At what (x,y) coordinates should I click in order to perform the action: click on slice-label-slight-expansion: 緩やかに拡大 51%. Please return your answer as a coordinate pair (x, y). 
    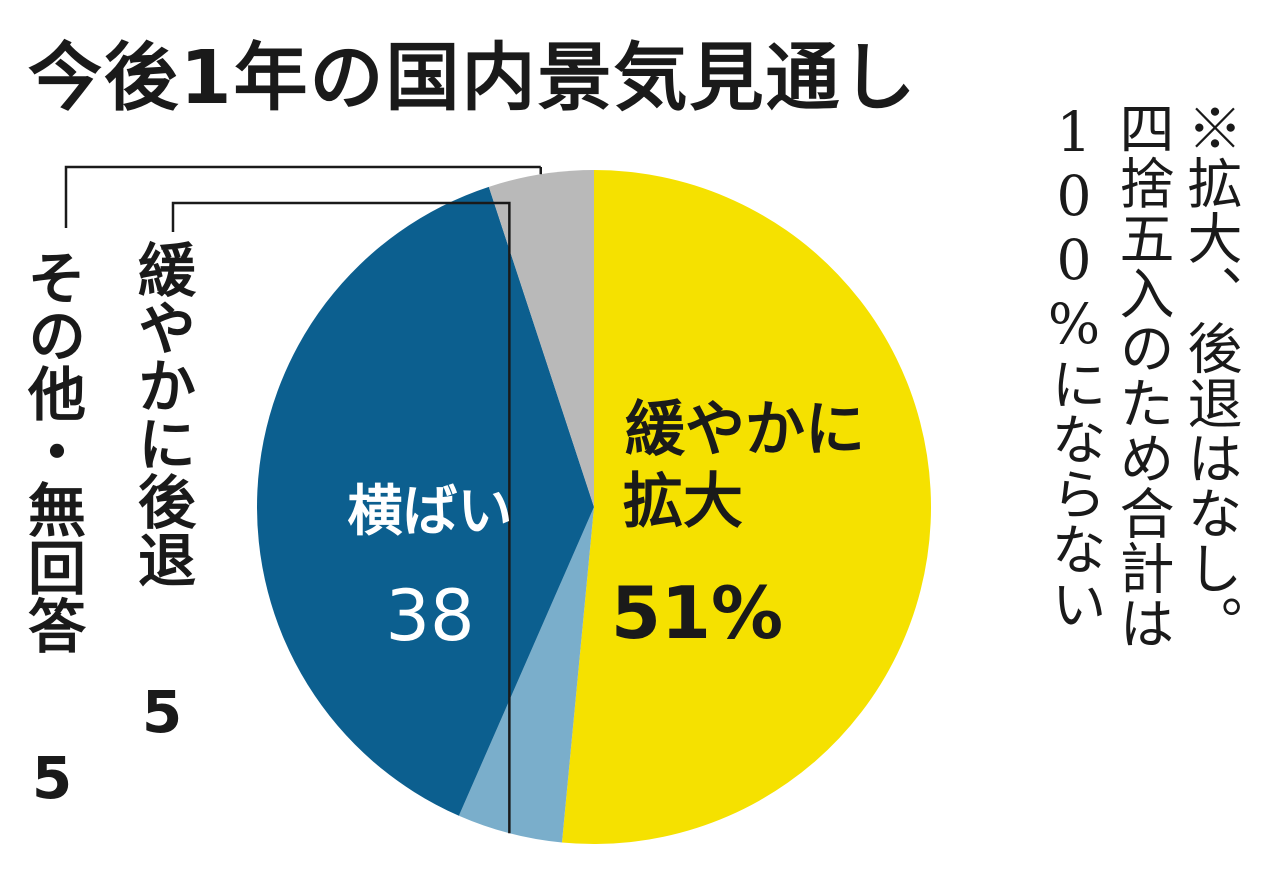
    Looking at the image, I should click on (738, 525).